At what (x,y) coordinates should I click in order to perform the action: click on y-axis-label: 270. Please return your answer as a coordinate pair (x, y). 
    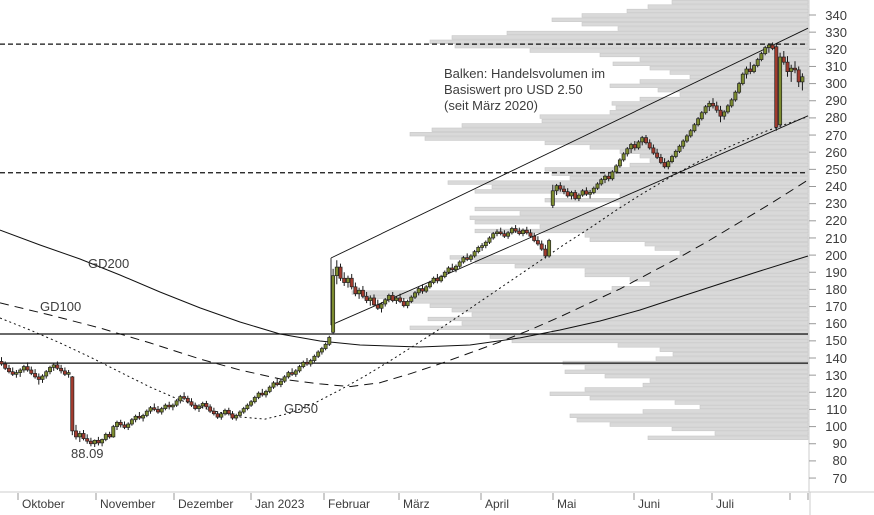
    Looking at the image, I should click on (836, 135).